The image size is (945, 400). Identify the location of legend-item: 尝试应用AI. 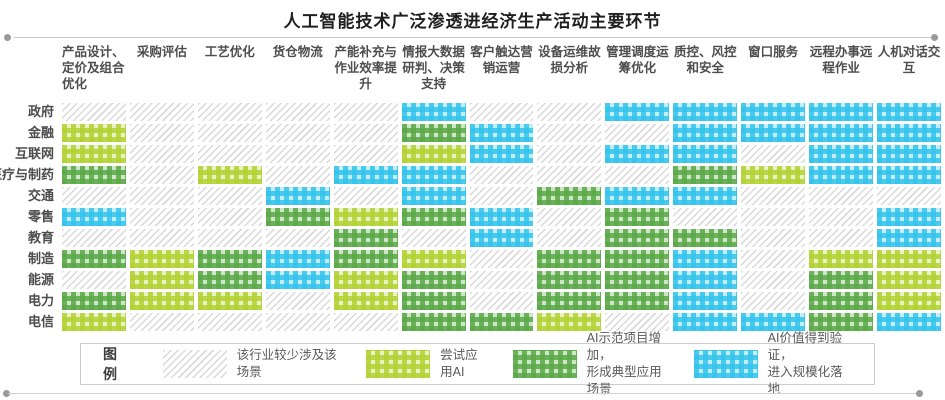
(427, 364).